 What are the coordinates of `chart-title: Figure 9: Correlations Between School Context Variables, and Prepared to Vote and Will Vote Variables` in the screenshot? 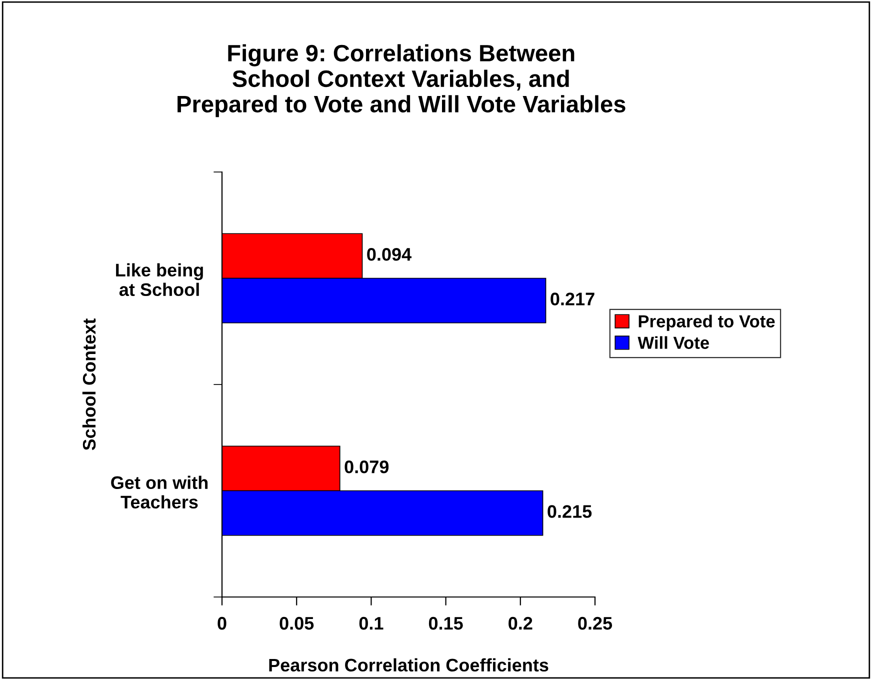 It's located at (402, 81).